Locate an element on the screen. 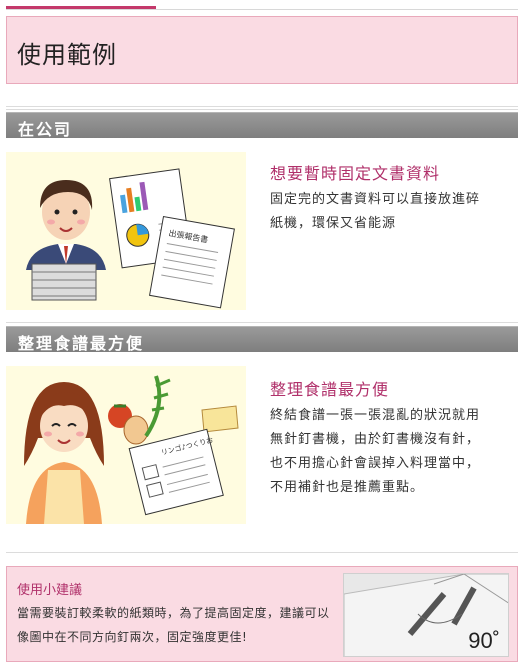 Image resolution: width=524 pixels, height=666 pixels. section-body: 固定完的文書資料可以直接放進碎紙機，環保又省能源 is located at coordinates (375, 211).